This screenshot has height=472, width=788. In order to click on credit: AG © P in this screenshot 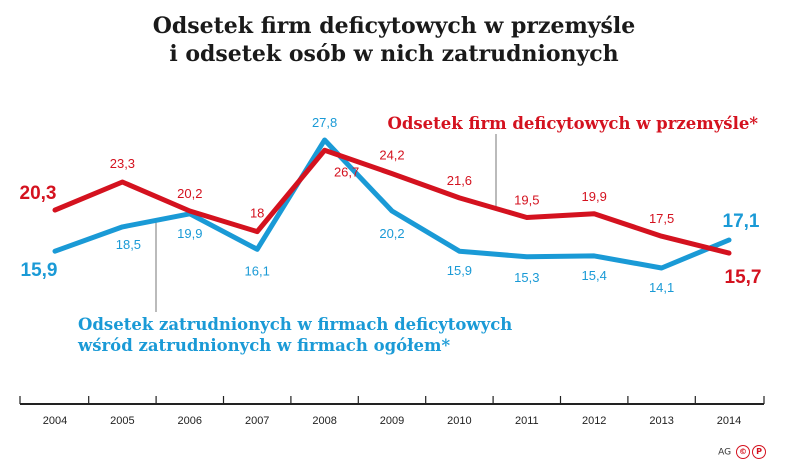, I will do `click(742, 452)`.